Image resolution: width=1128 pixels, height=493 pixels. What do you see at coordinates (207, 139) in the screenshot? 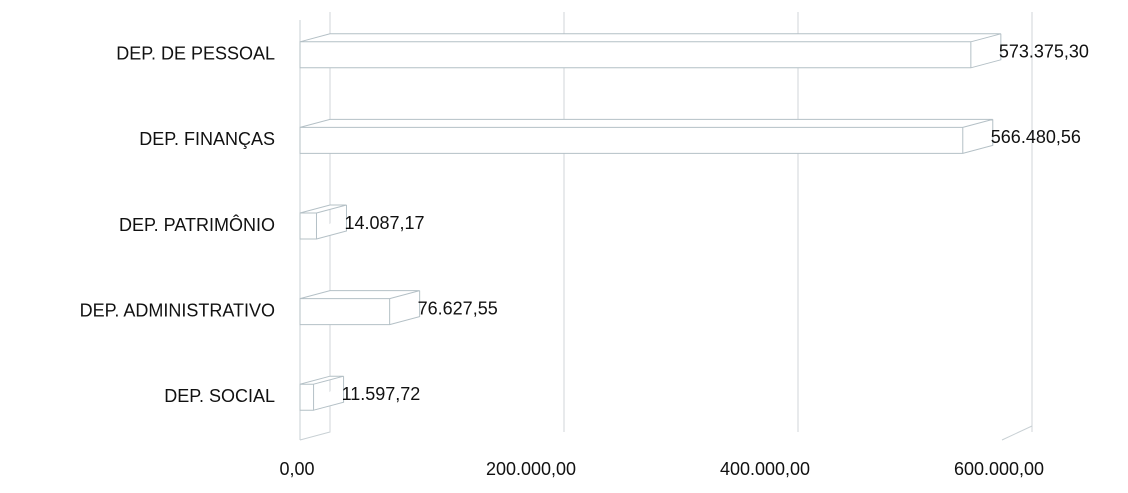
I see `y-tick-label: DEP. FINANÇAS` at bounding box center [207, 139].